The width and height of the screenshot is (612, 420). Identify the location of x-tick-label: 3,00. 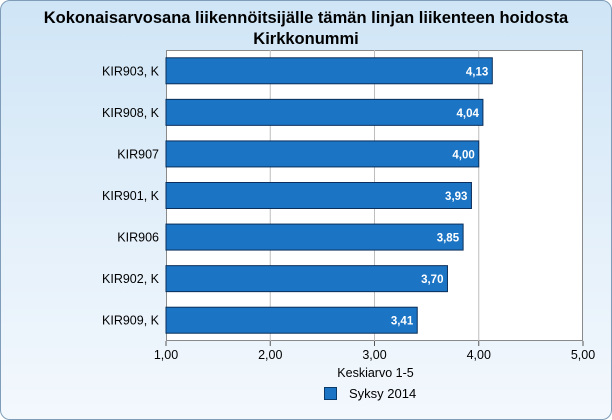
(374, 355).